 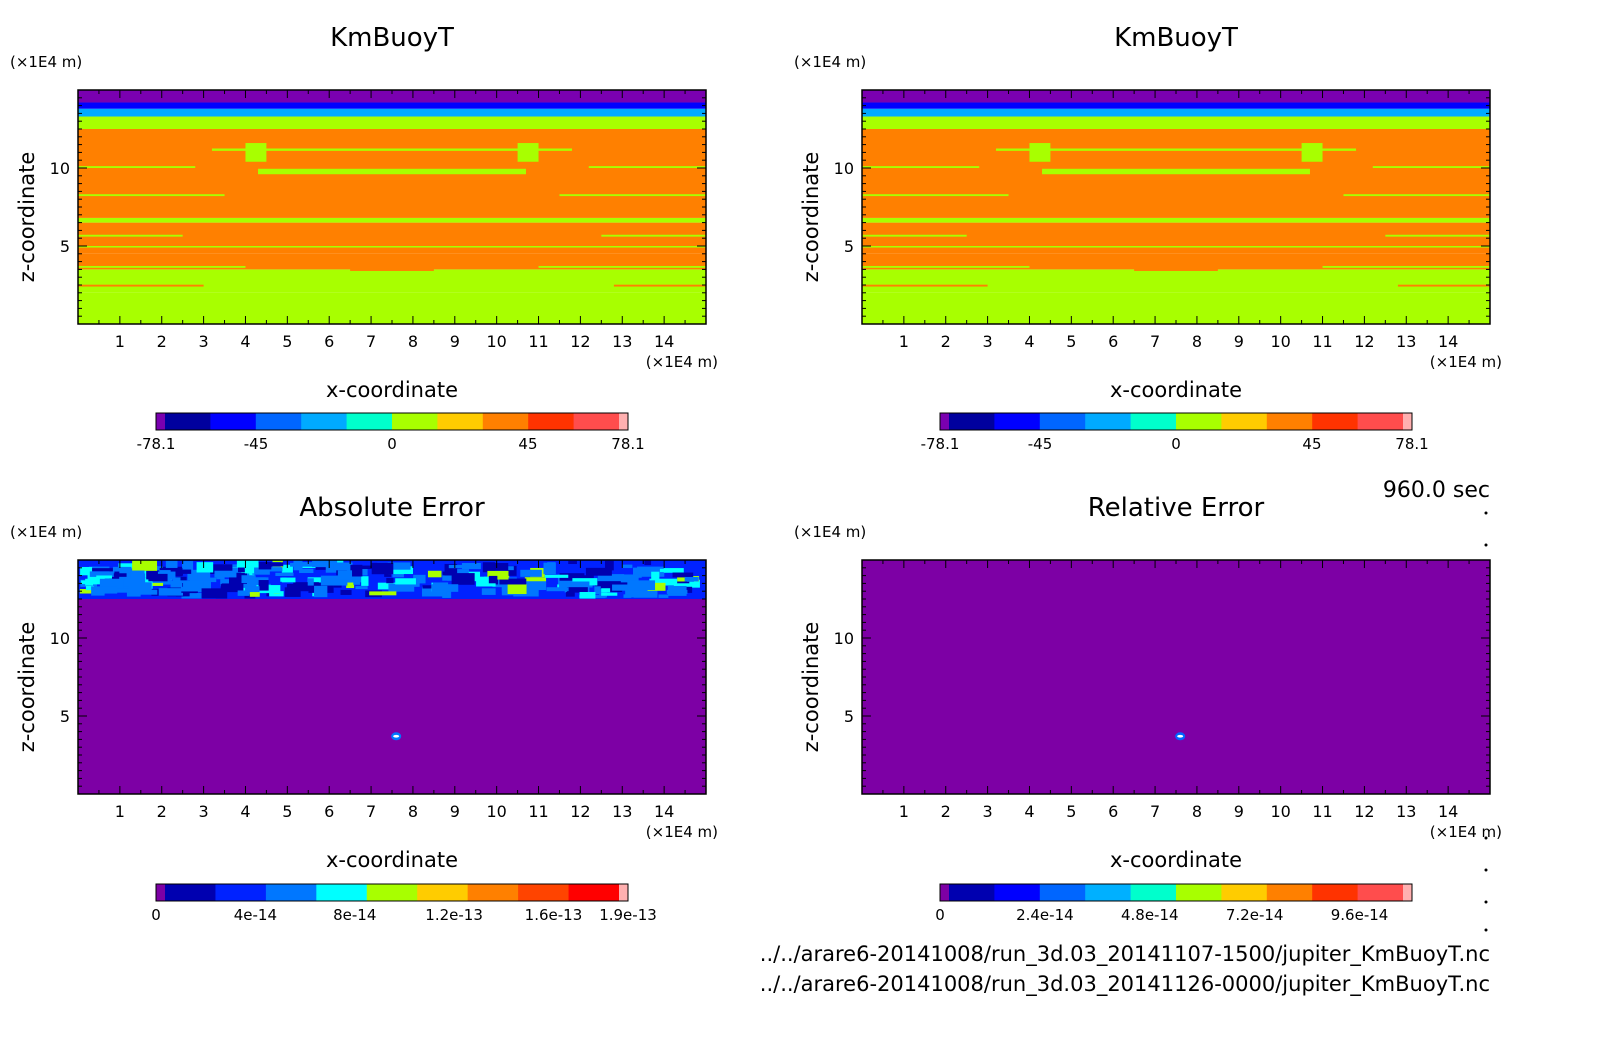 I want to click on x-unit-label: (×1E4 m), so click(x=682, y=832).